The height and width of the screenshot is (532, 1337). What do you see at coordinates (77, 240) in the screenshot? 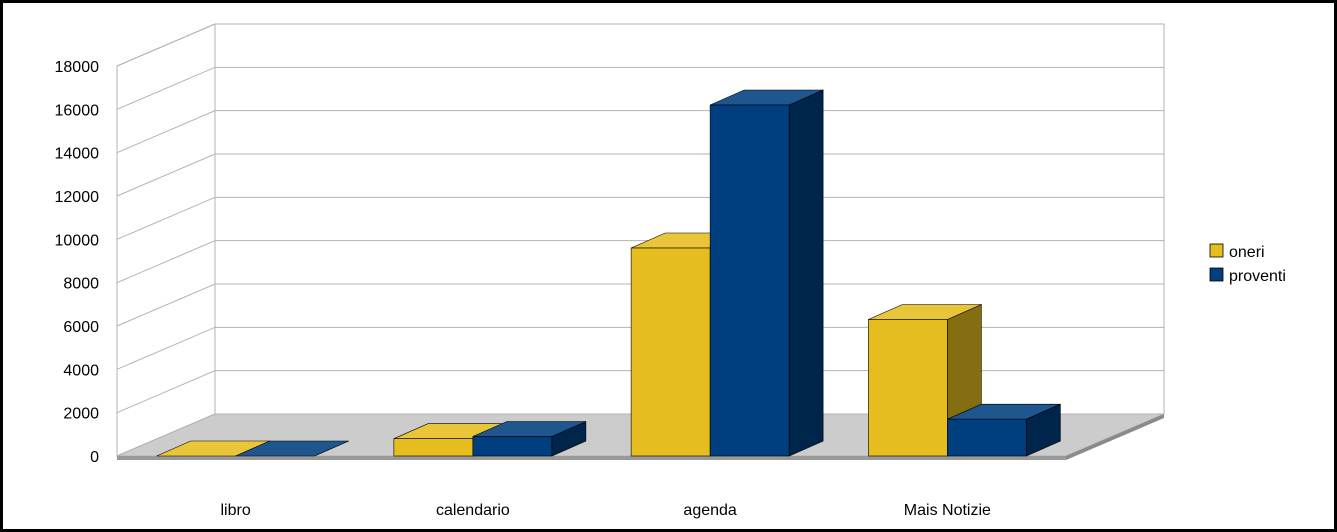
I see `y-tick-label: 10000` at bounding box center [77, 240].